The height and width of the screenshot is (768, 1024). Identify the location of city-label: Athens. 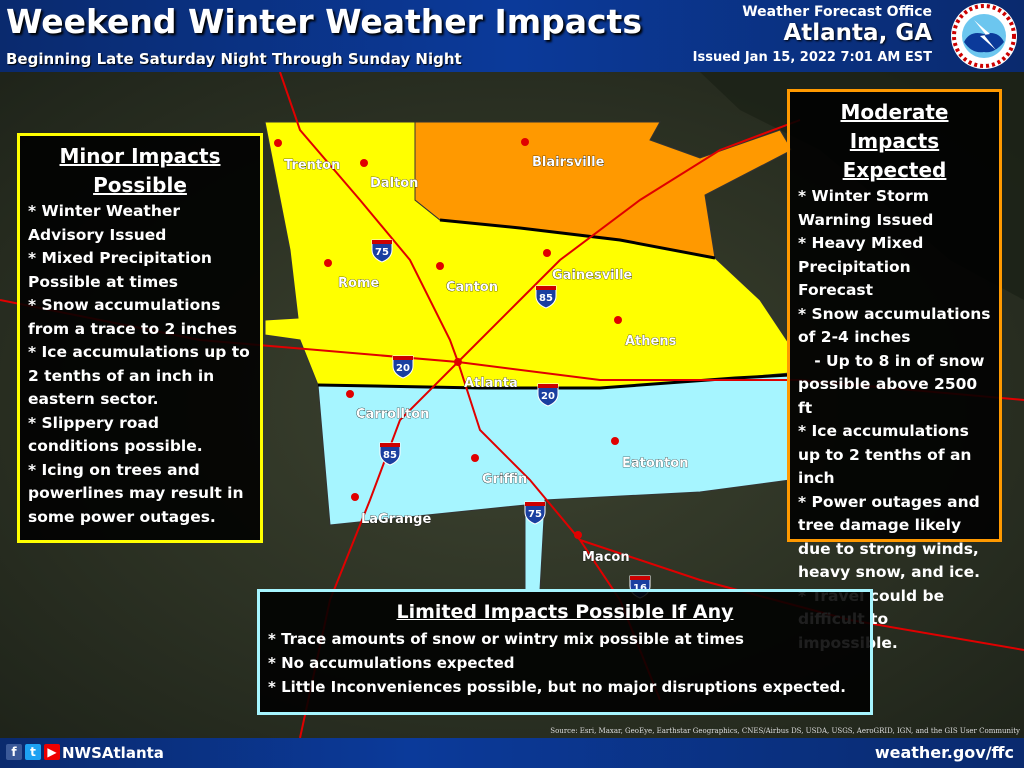
(651, 341).